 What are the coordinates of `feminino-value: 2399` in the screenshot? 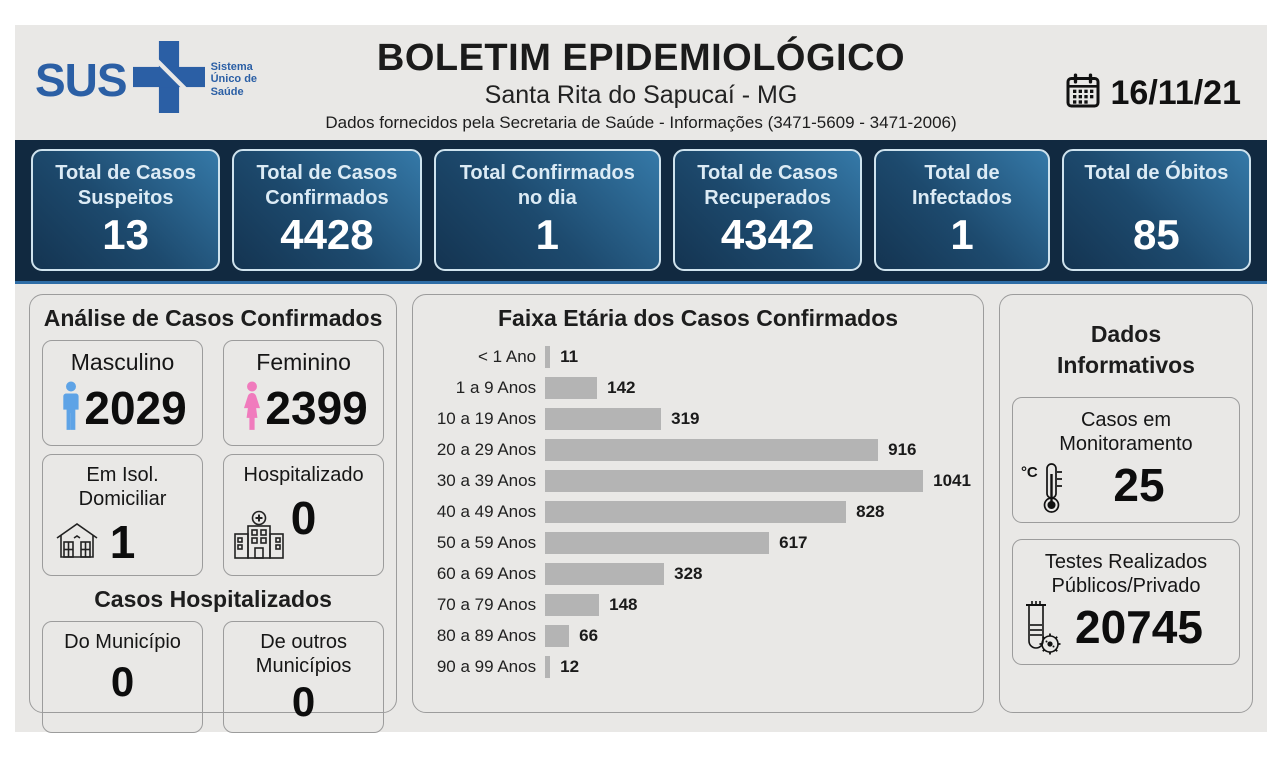 It's located at (316, 408).